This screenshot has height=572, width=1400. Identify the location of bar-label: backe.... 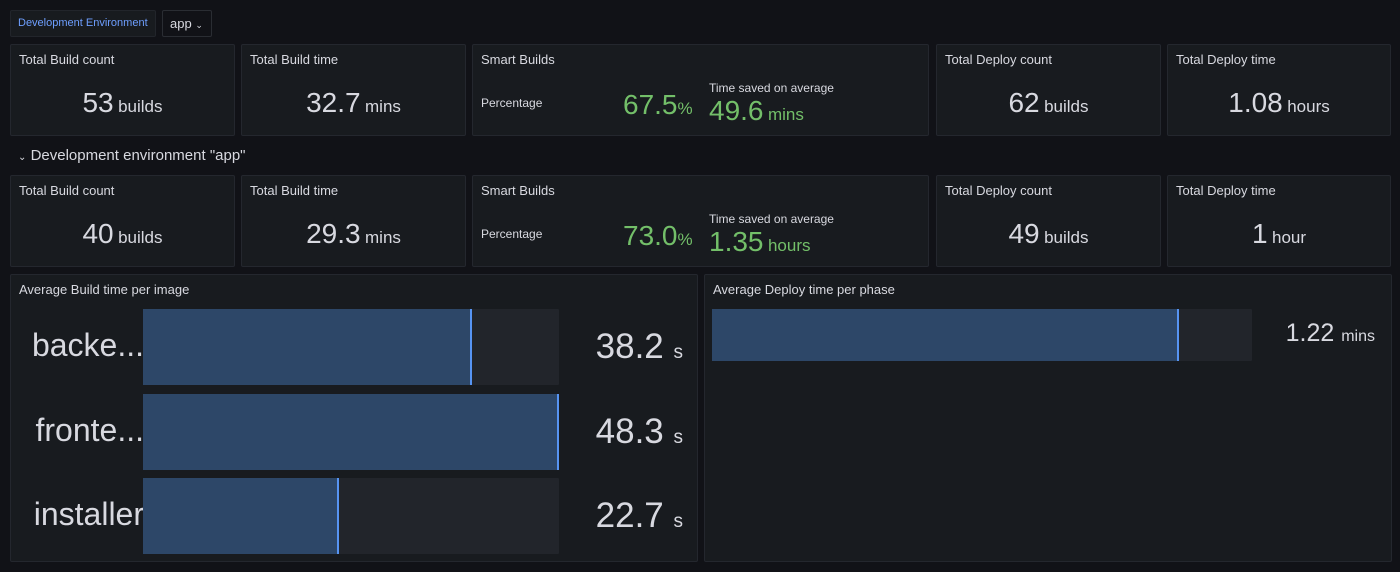
(87, 345).